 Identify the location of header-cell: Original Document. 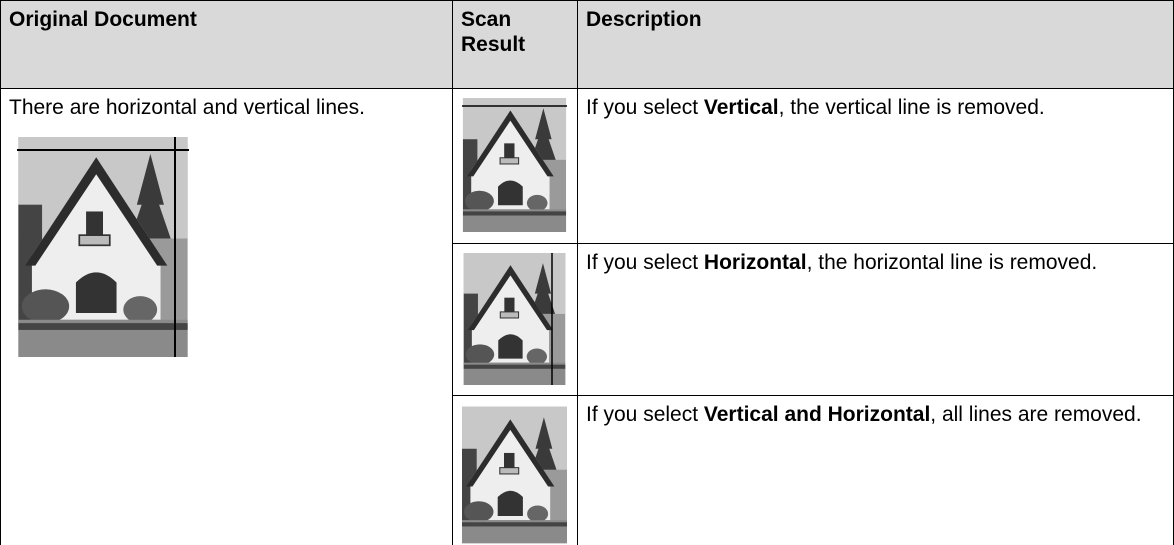
(226, 44).